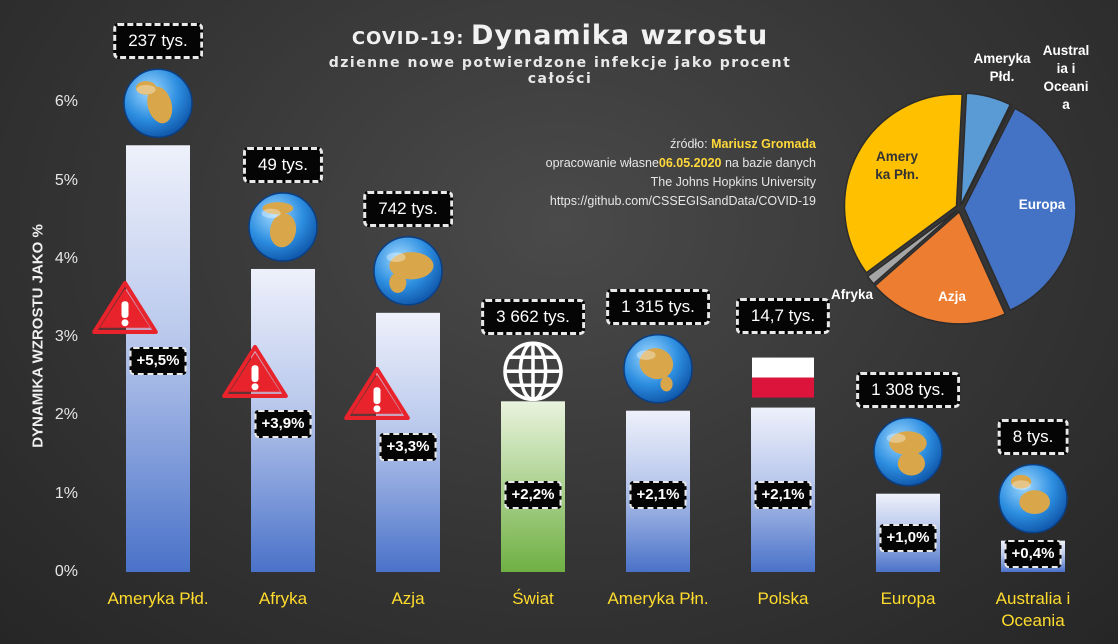  I want to click on category-label-line: Europa, so click(908, 598).